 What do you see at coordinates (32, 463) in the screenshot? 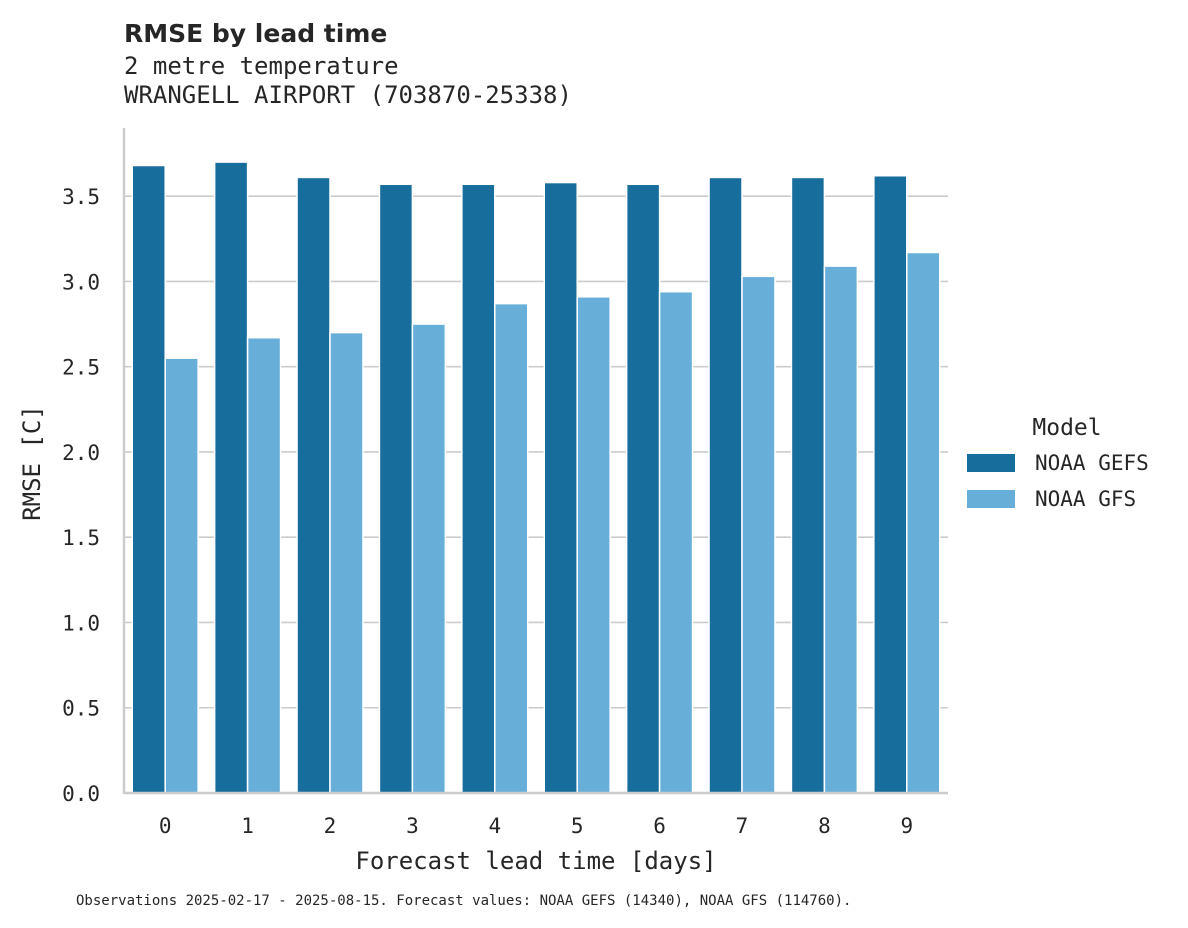
I see `y-axis-label: RMSE [C]` at bounding box center [32, 463].